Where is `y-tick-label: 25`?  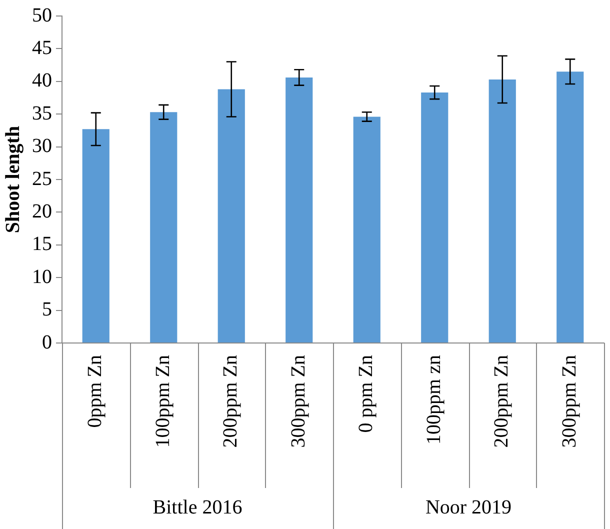
y-tick-label: 25 is located at coordinates (42, 179).